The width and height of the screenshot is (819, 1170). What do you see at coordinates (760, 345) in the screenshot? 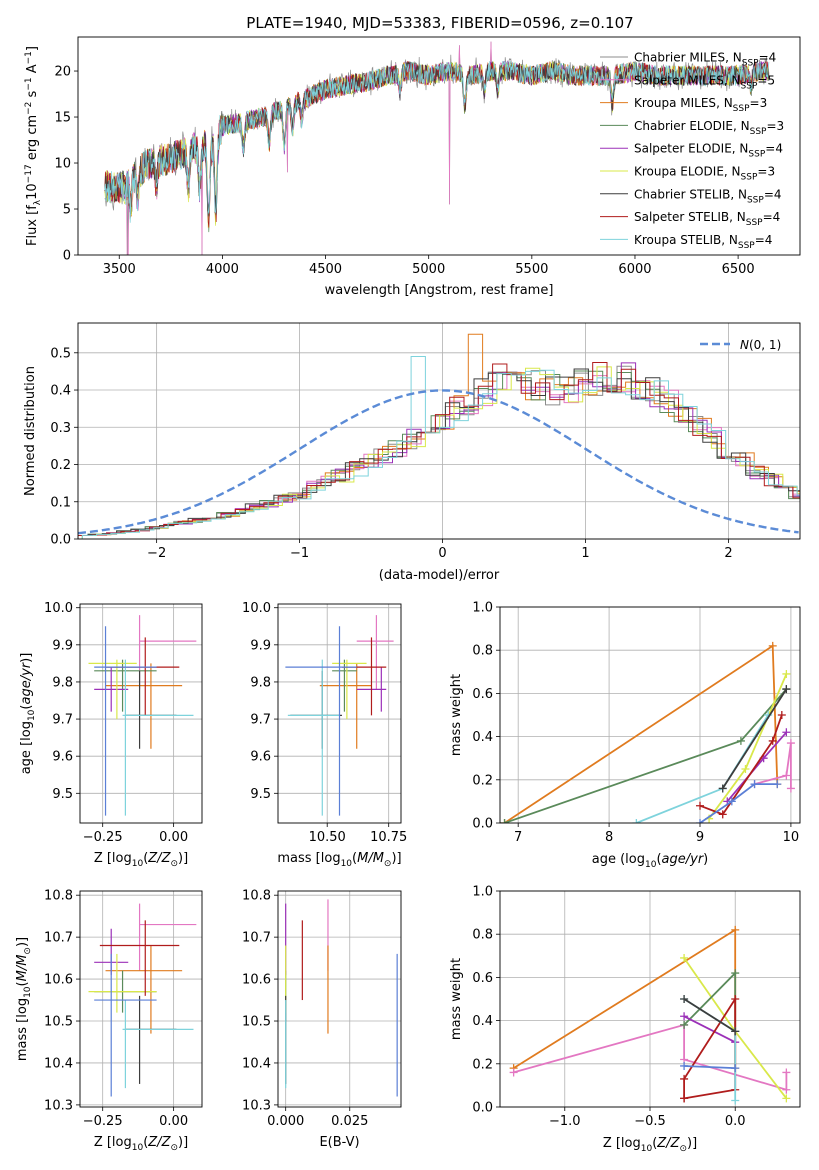
I see `normal-legend-label: N(0, 1)` at bounding box center [760, 345].